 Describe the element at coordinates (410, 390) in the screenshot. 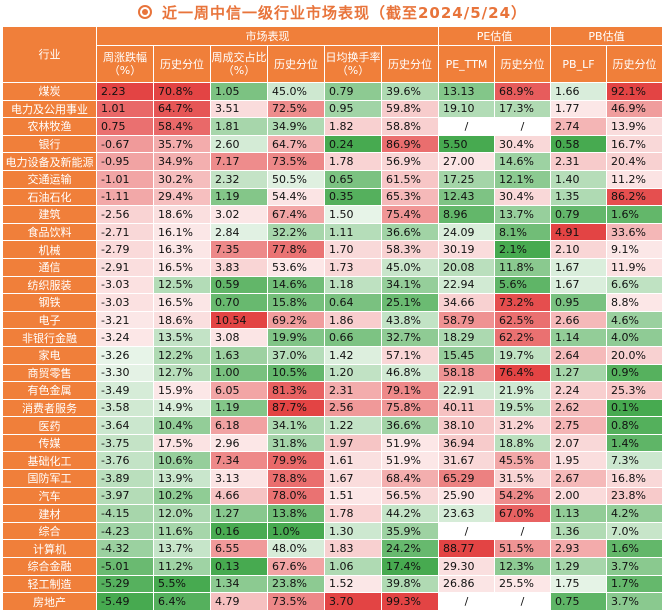

I see `cell-daily-turnover-pct: 79.1%` at that location.